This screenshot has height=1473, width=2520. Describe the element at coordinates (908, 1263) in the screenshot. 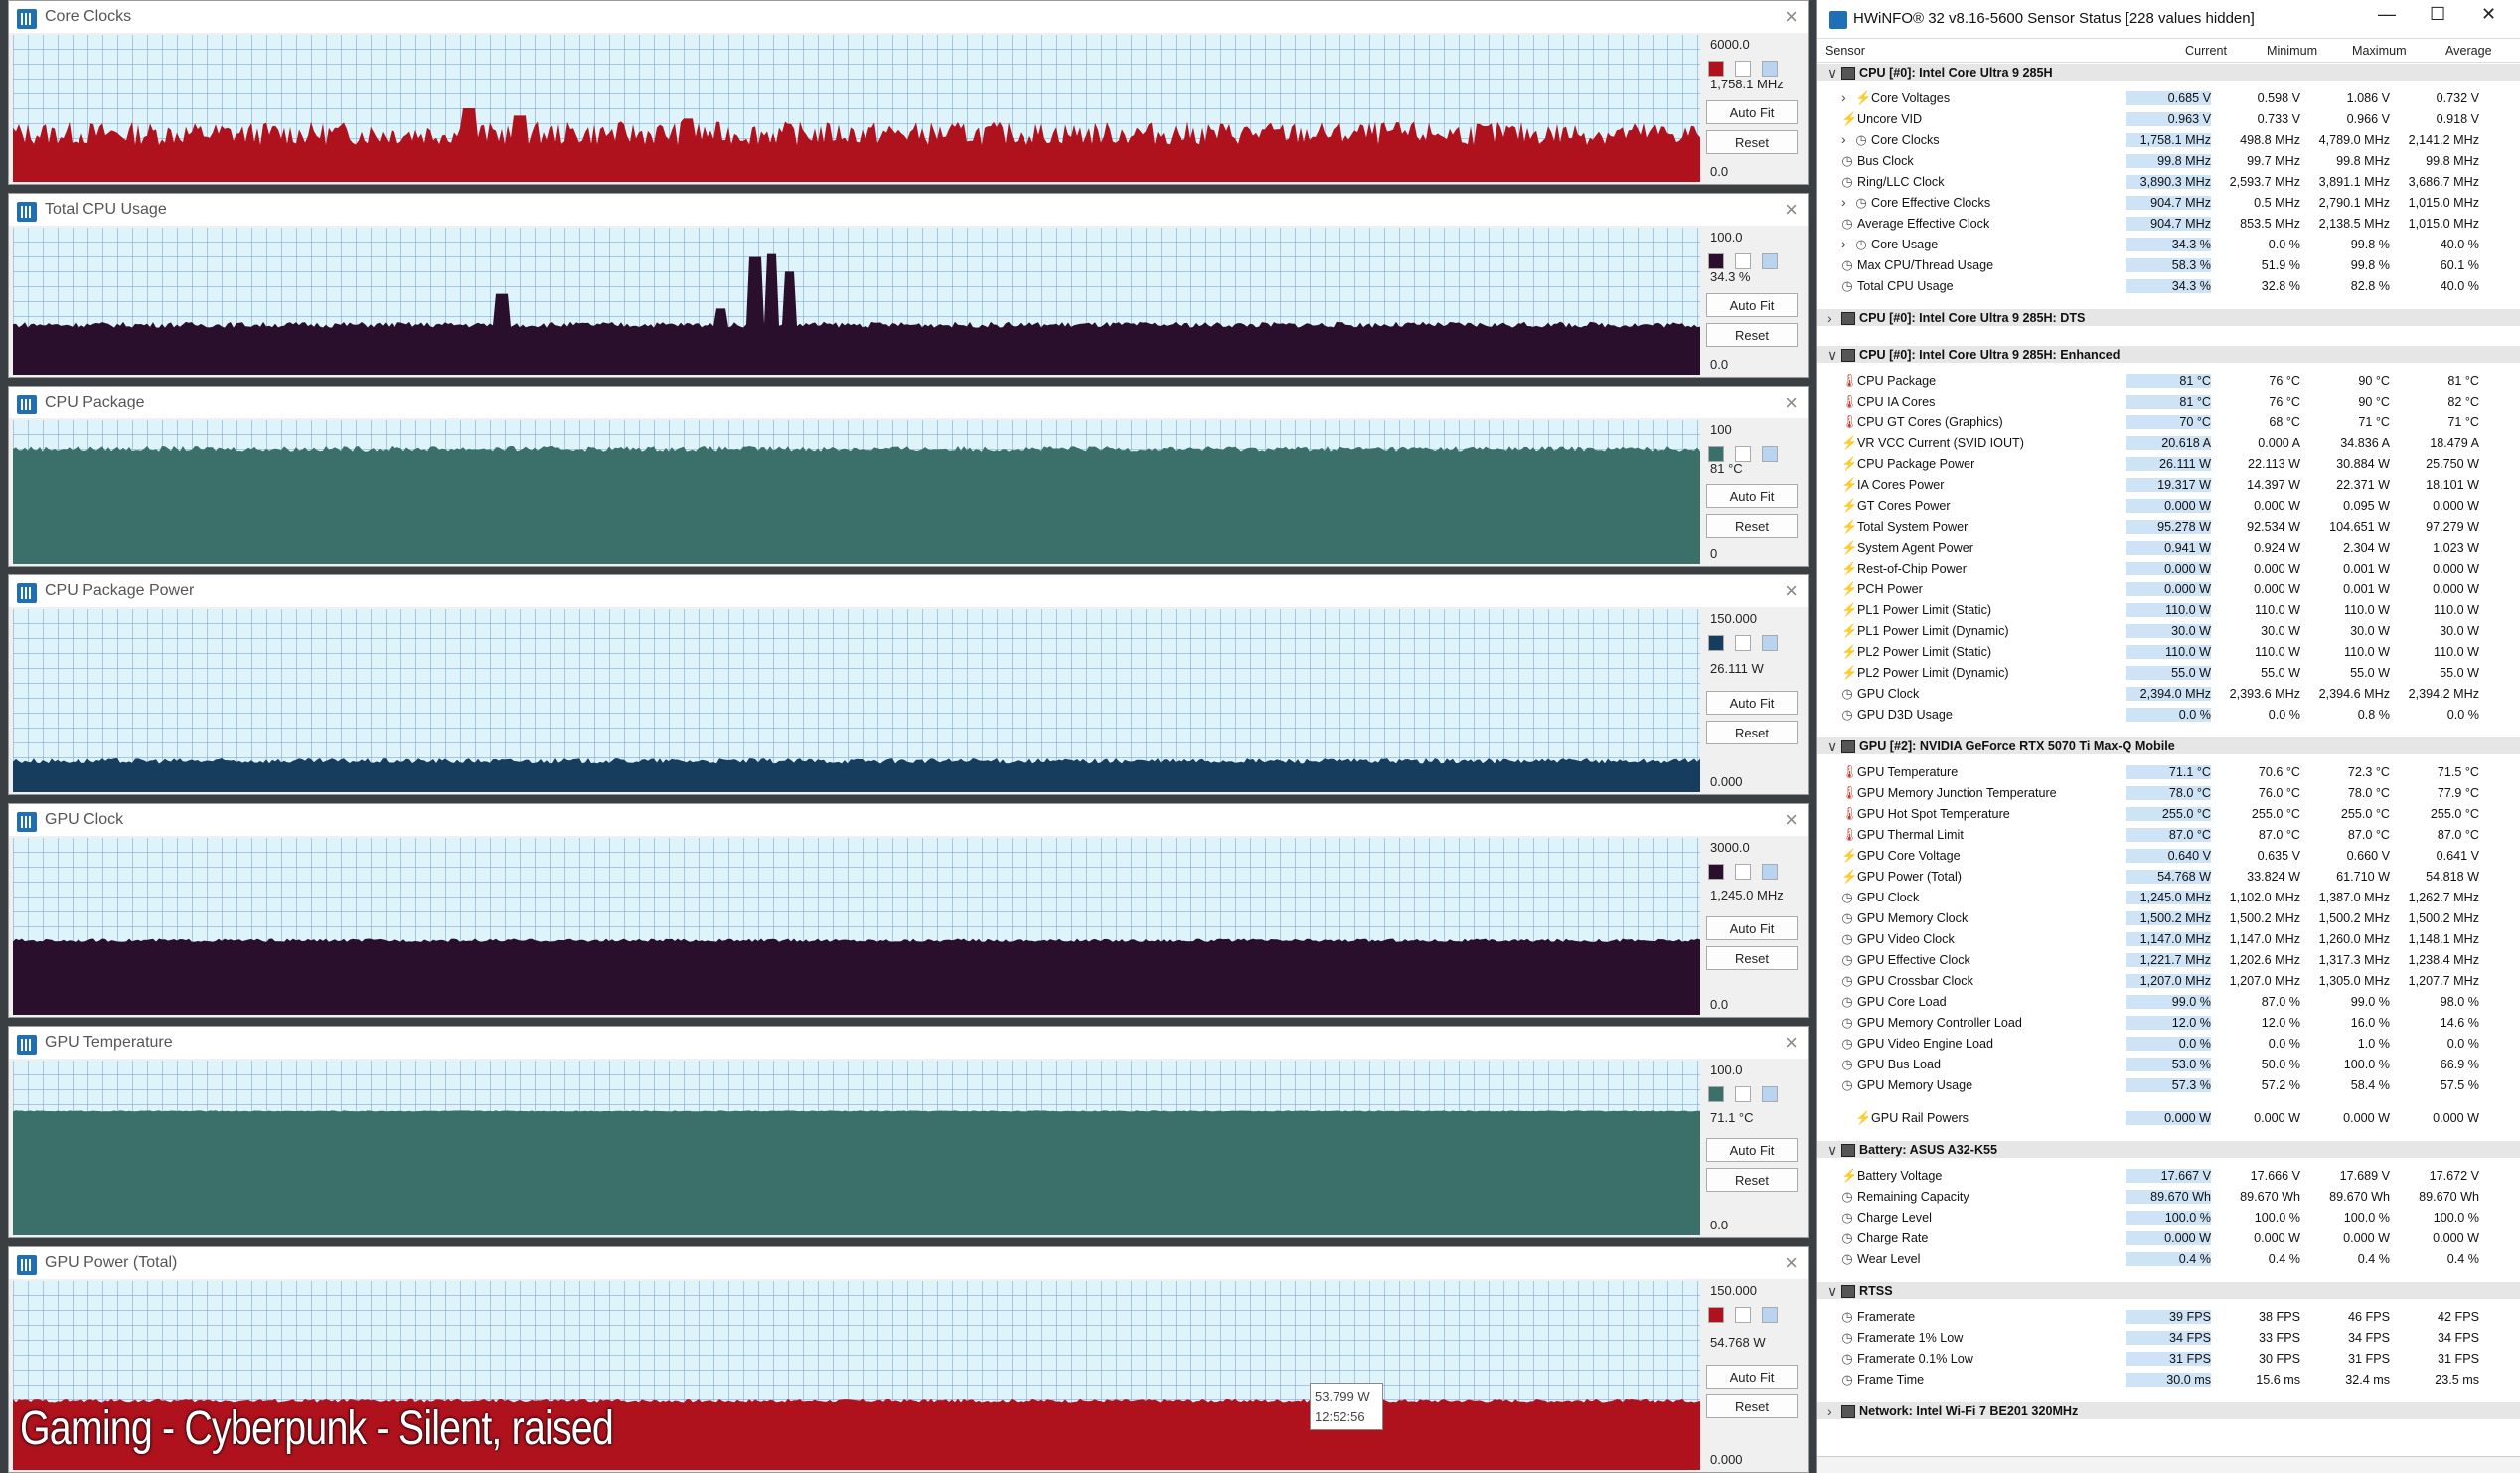

I see `graph-titlebar: GPU Power (Total) ×` at that location.